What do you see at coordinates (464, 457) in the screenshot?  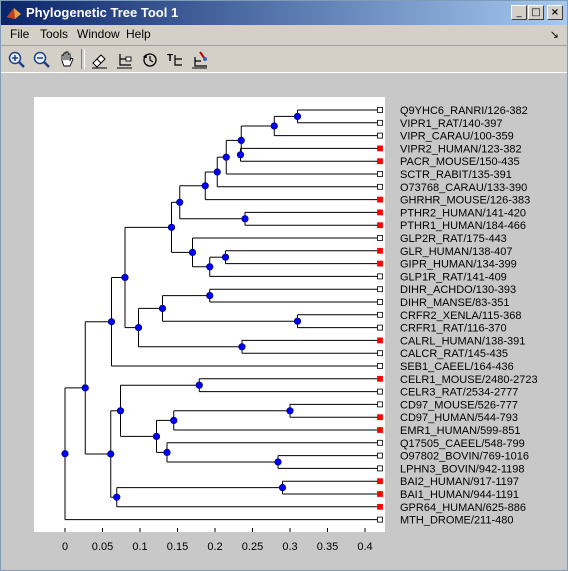 I see `leaf-label: O97802_BOVIN/769-1016` at bounding box center [464, 457].